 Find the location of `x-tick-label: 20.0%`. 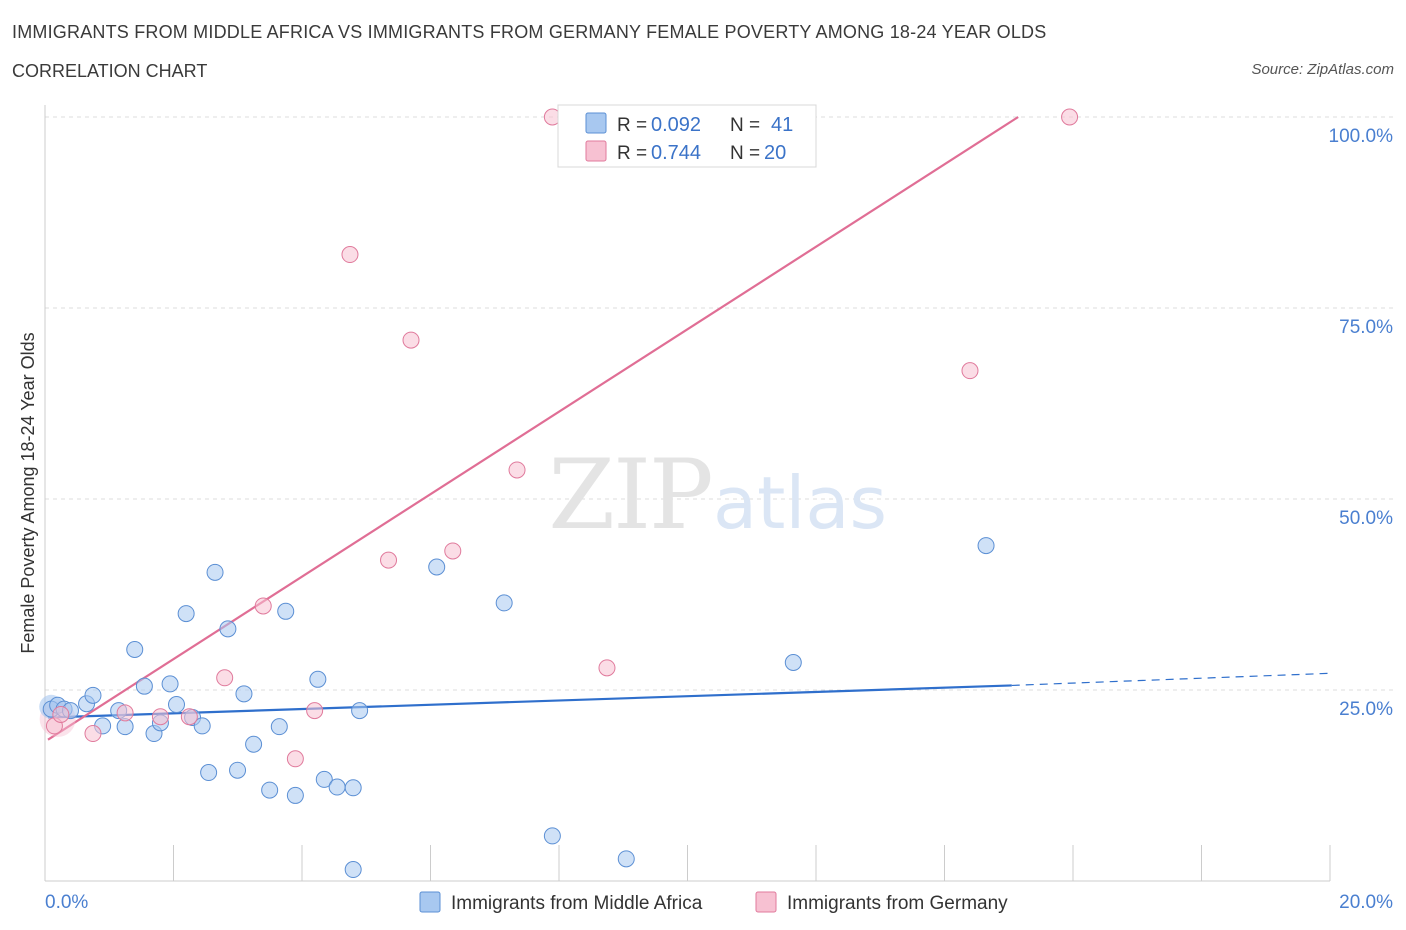

x-tick-label: 20.0% is located at coordinates (1366, 902).